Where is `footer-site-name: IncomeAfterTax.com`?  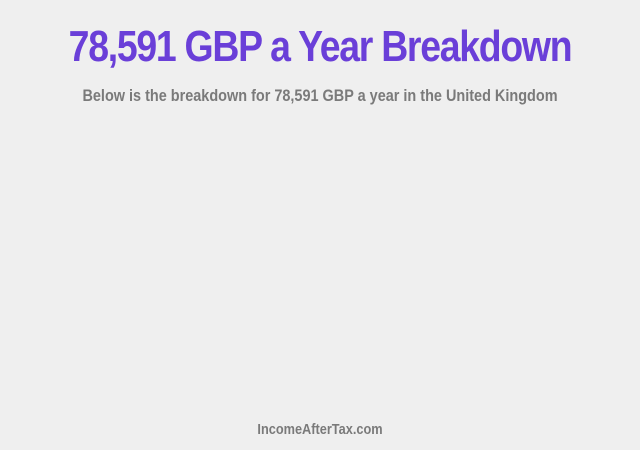 footer-site-name: IncomeAfterTax.com is located at coordinates (320, 429).